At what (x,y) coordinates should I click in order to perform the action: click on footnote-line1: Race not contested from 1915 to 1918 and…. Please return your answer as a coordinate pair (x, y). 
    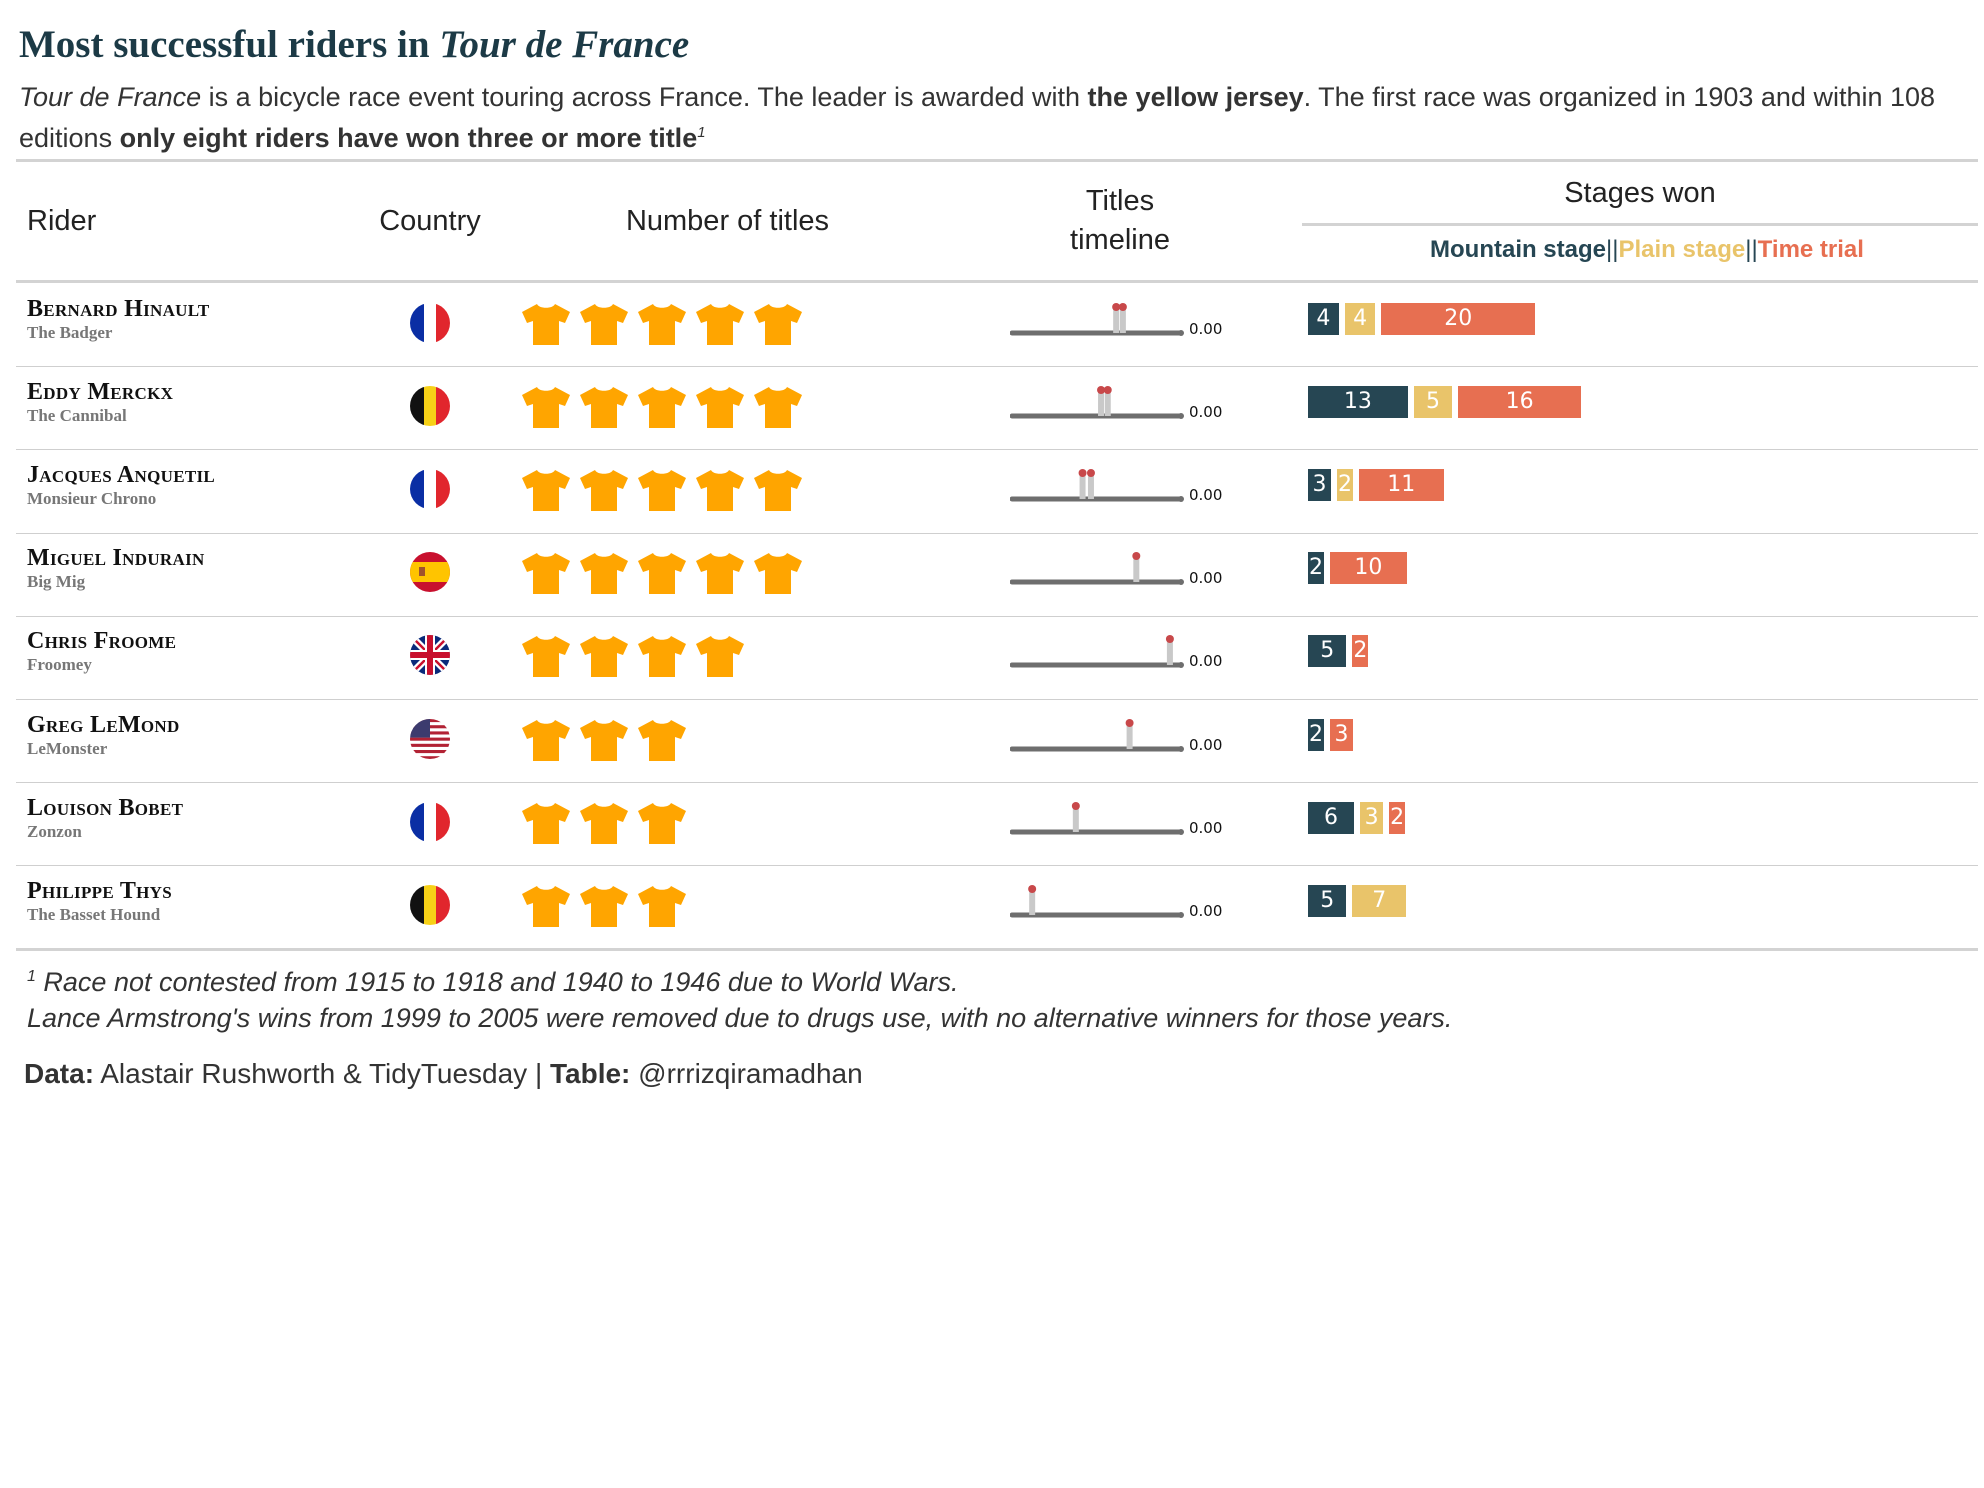
    Looking at the image, I should click on (497, 982).